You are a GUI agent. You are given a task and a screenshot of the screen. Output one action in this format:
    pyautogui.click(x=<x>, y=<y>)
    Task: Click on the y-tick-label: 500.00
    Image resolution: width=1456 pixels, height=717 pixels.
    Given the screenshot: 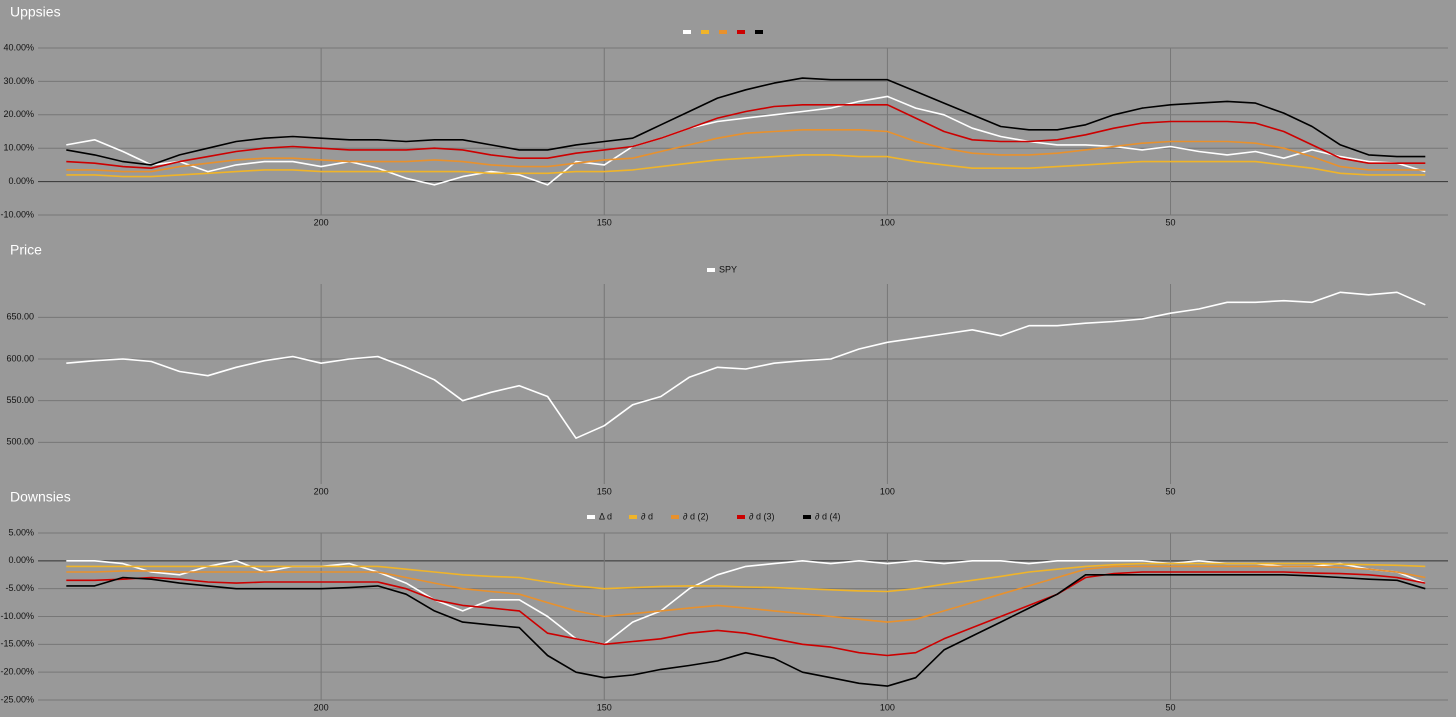 What is the action you would take?
    pyautogui.click(x=20, y=442)
    